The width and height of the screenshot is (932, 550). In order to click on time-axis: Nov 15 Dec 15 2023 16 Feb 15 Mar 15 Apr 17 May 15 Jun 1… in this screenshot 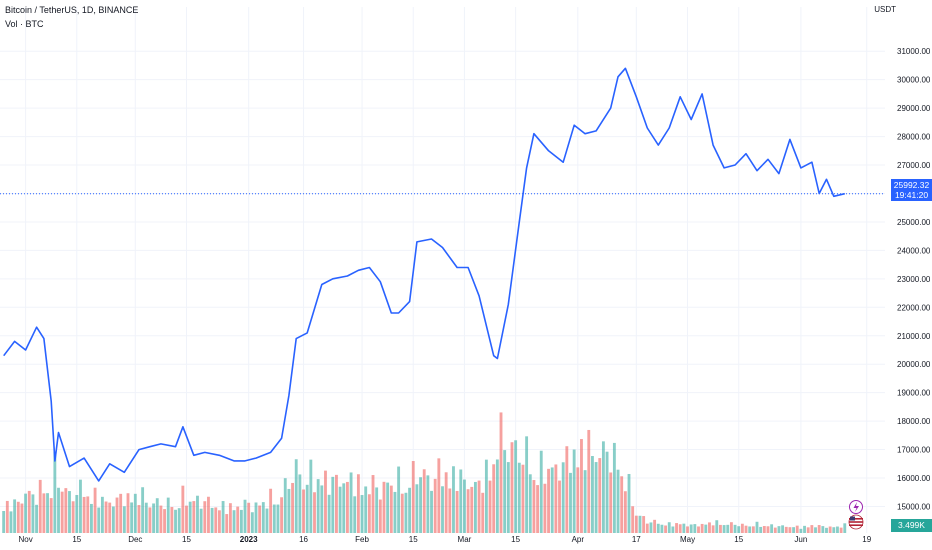, I will do `click(444, 539)`.